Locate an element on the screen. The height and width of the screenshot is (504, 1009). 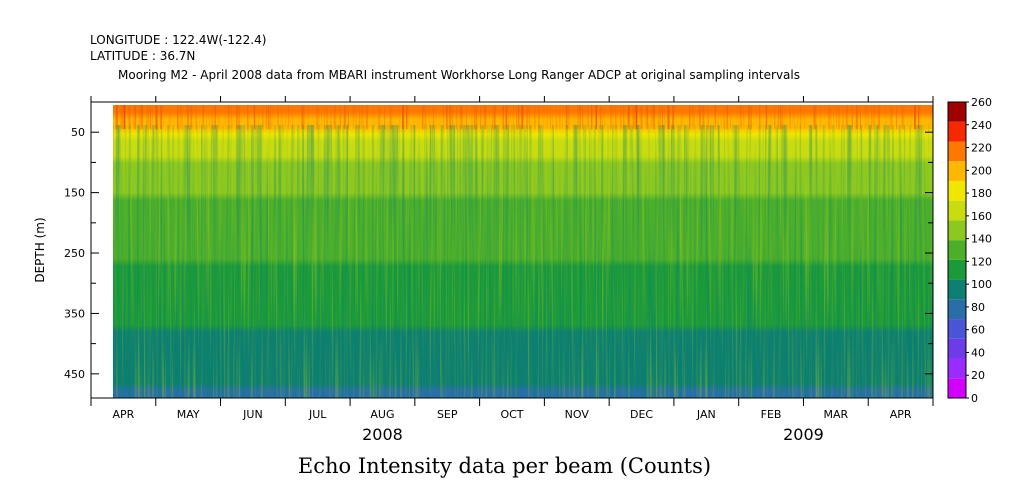
colorbar-tick-label: 40 is located at coordinates (978, 352).